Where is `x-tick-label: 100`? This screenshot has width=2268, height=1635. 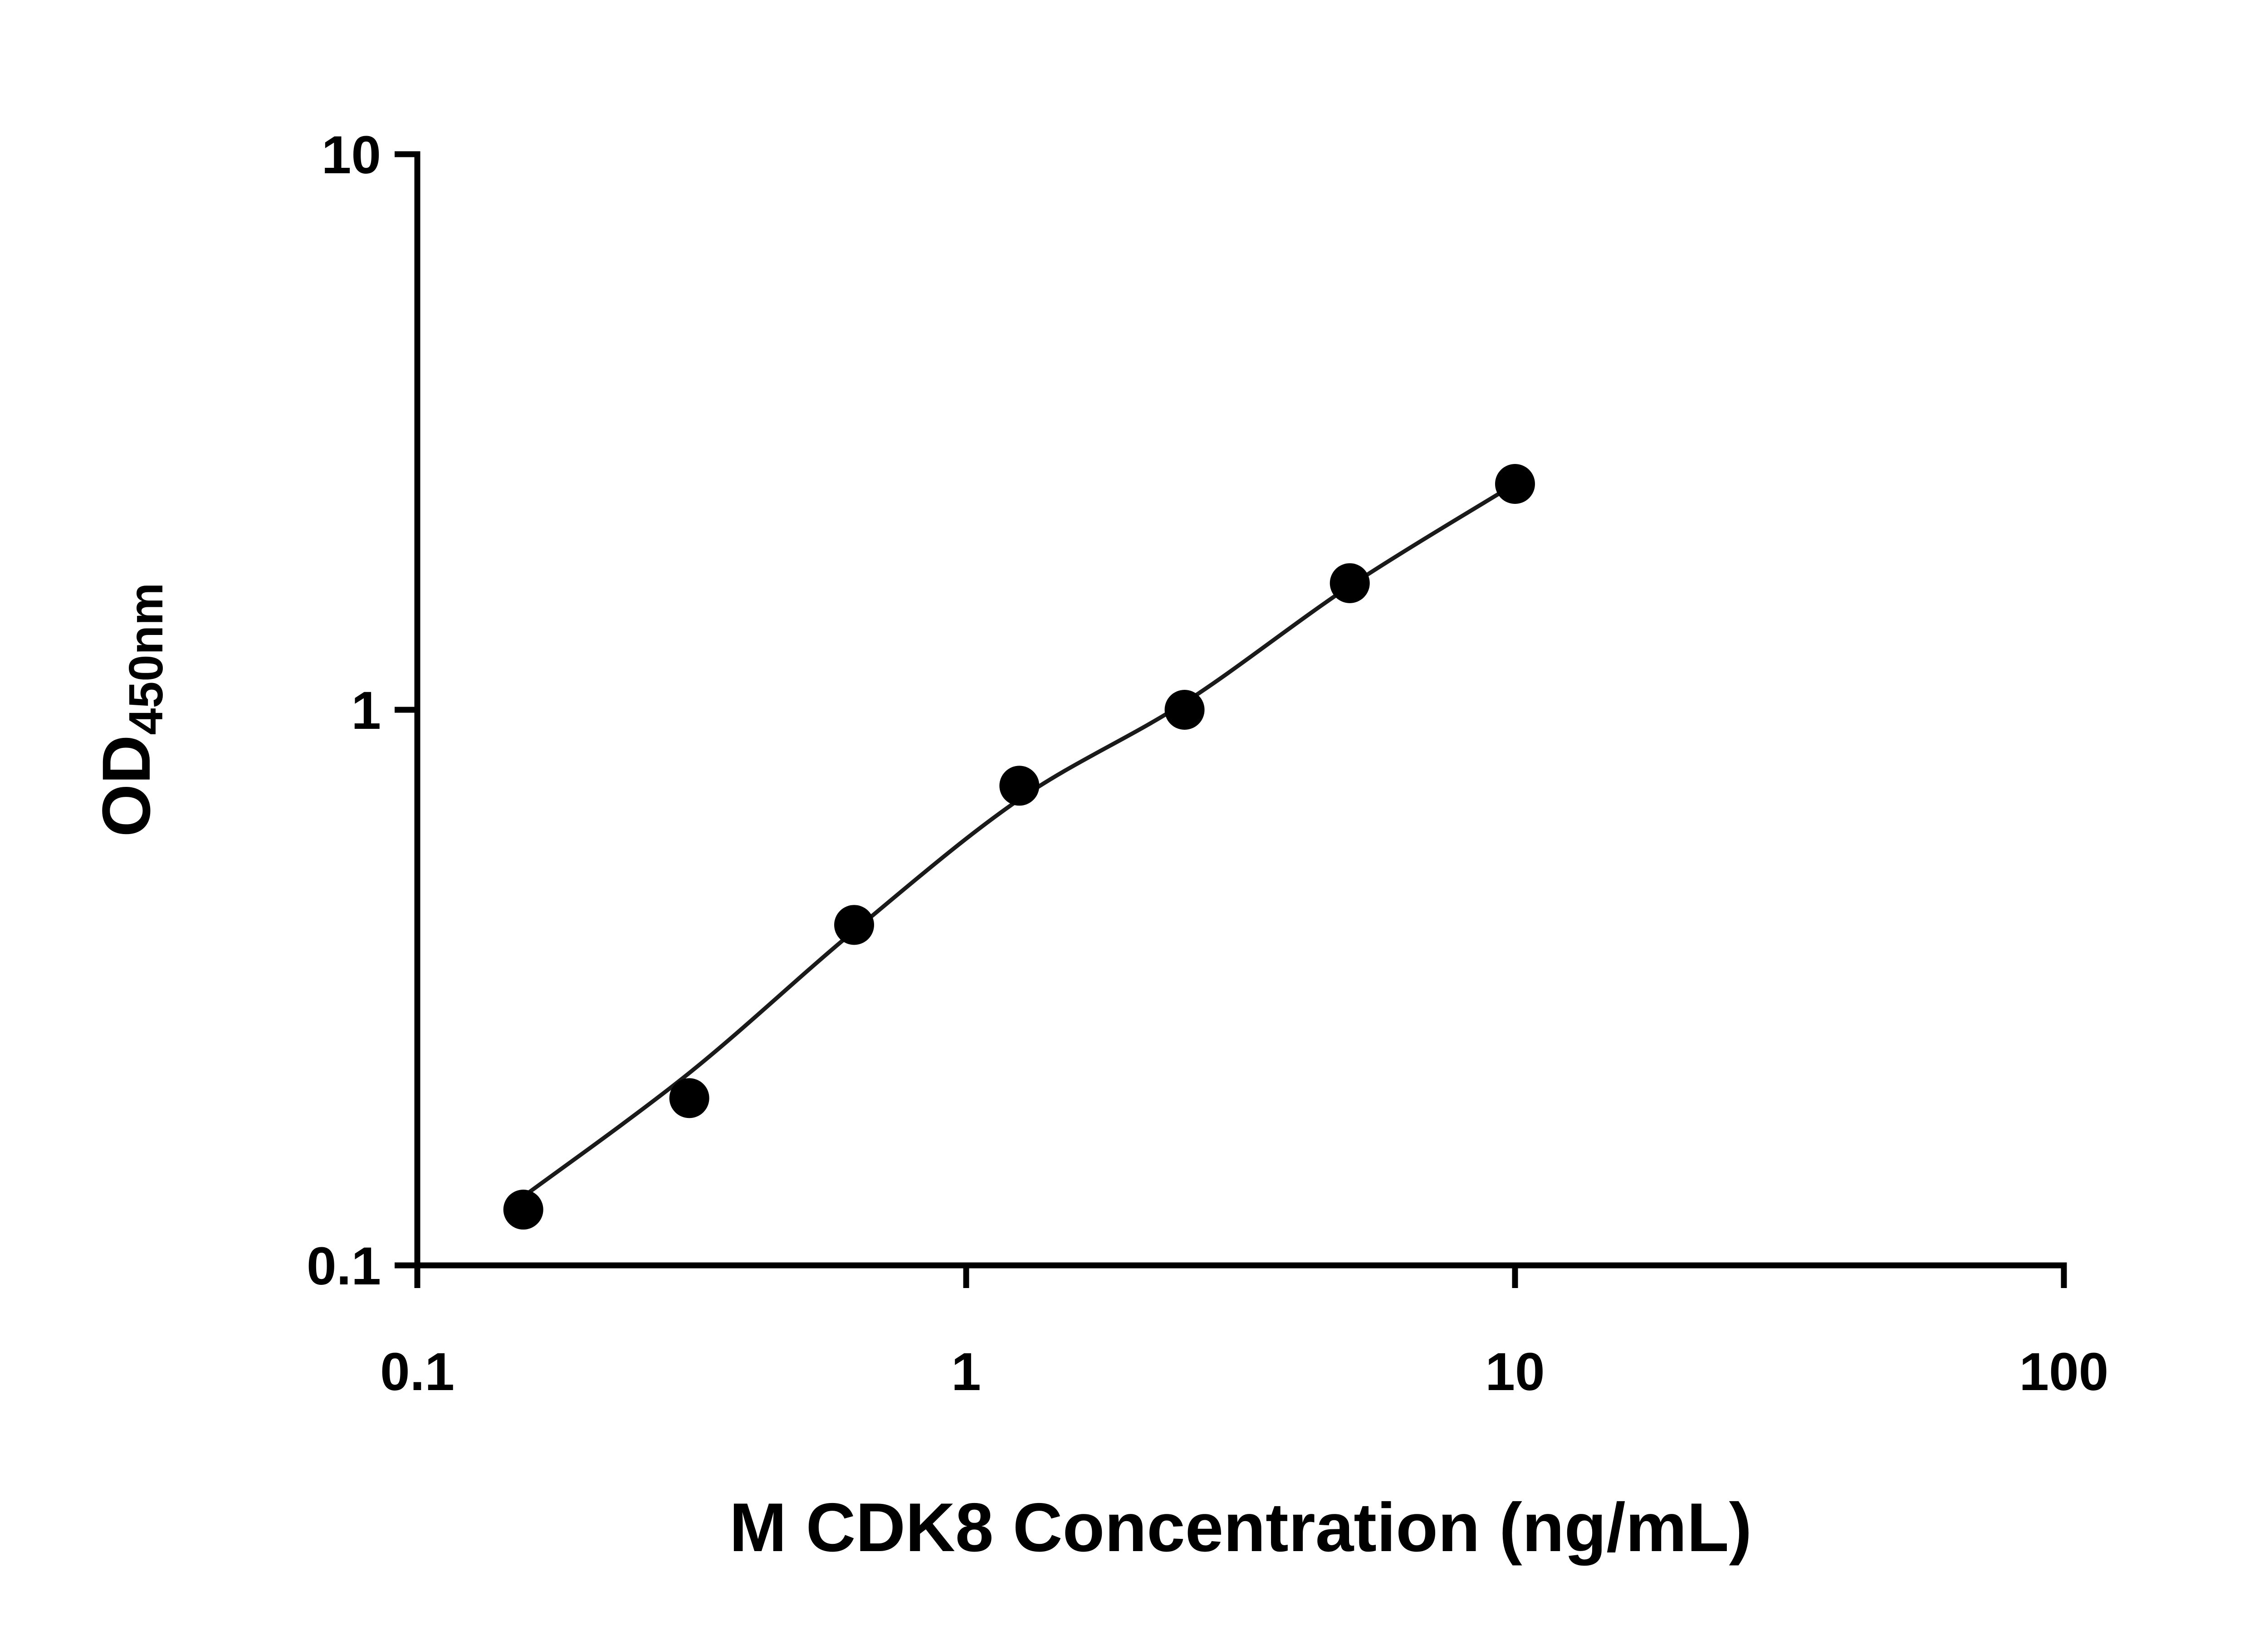
x-tick-label: 100 is located at coordinates (2064, 1372).